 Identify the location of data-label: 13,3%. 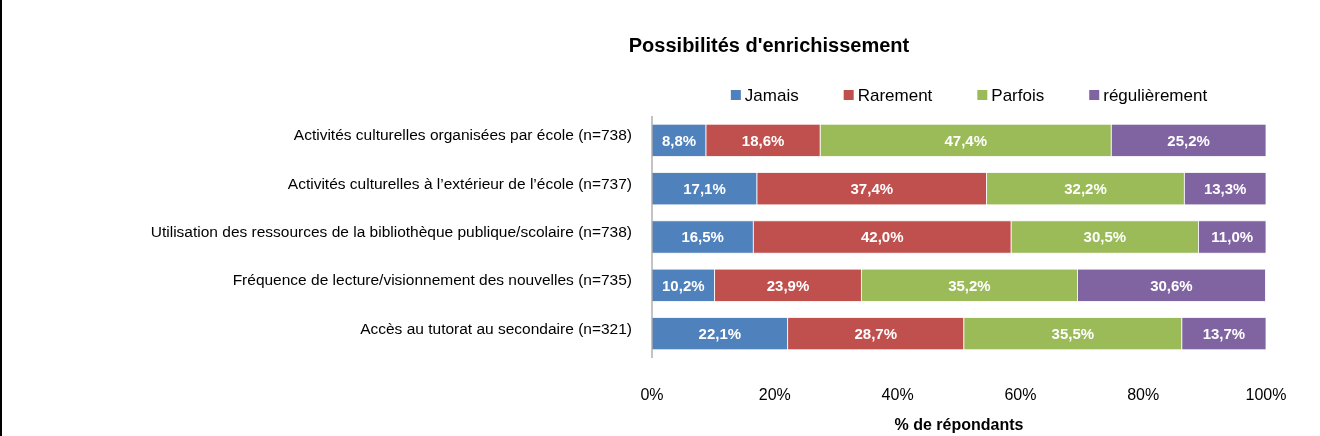
(1225, 188).